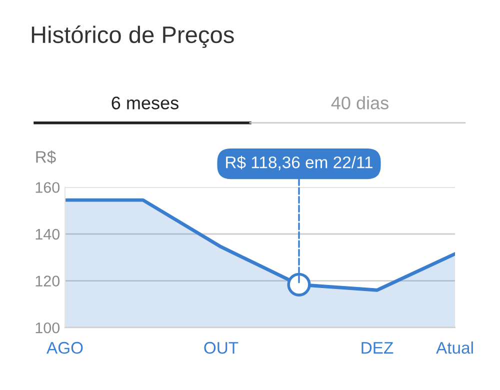  I want to click on text: 40 dias, so click(359, 103).